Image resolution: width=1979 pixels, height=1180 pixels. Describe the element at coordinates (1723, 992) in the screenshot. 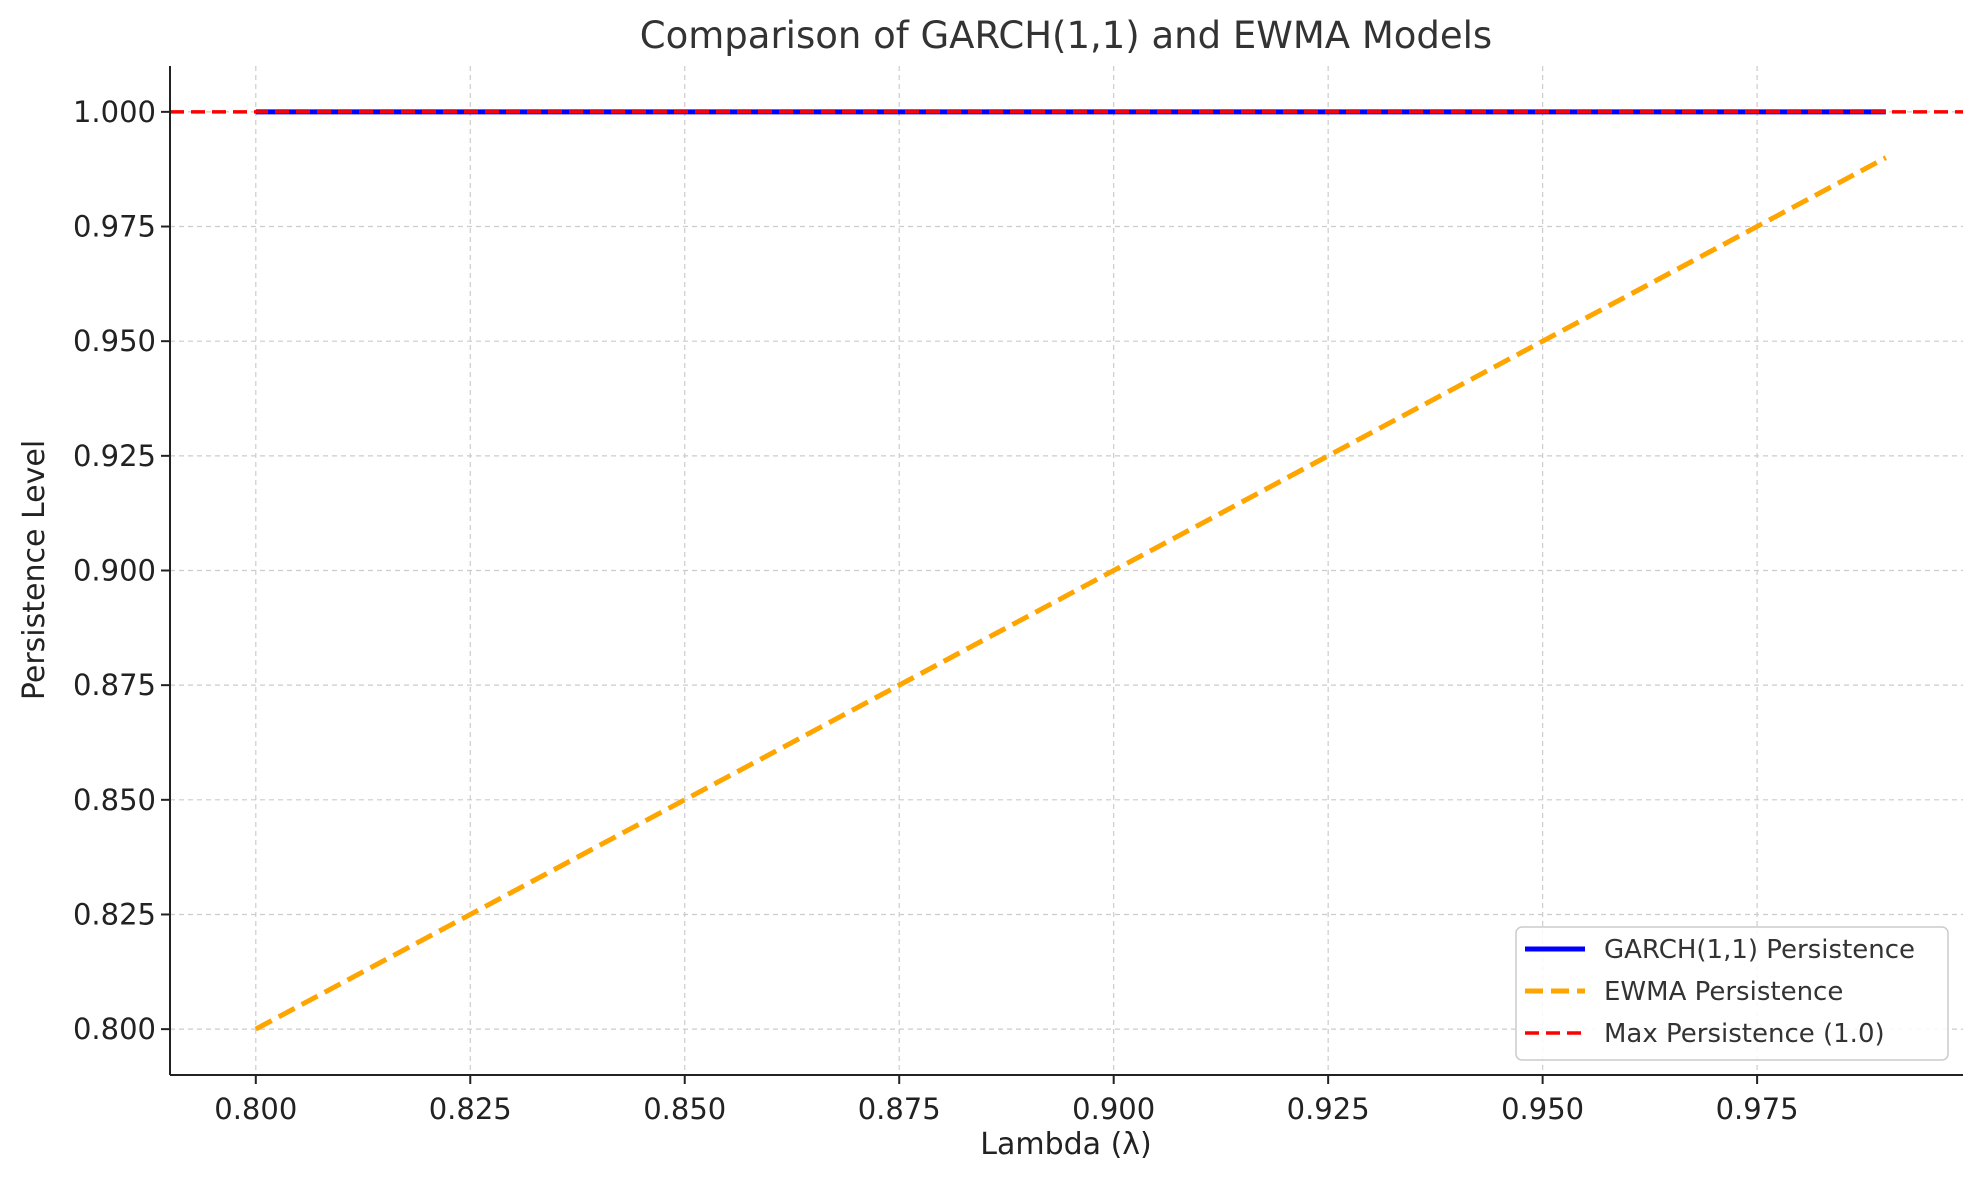

I see `legend-label-ewma: EWMA Persistence` at that location.